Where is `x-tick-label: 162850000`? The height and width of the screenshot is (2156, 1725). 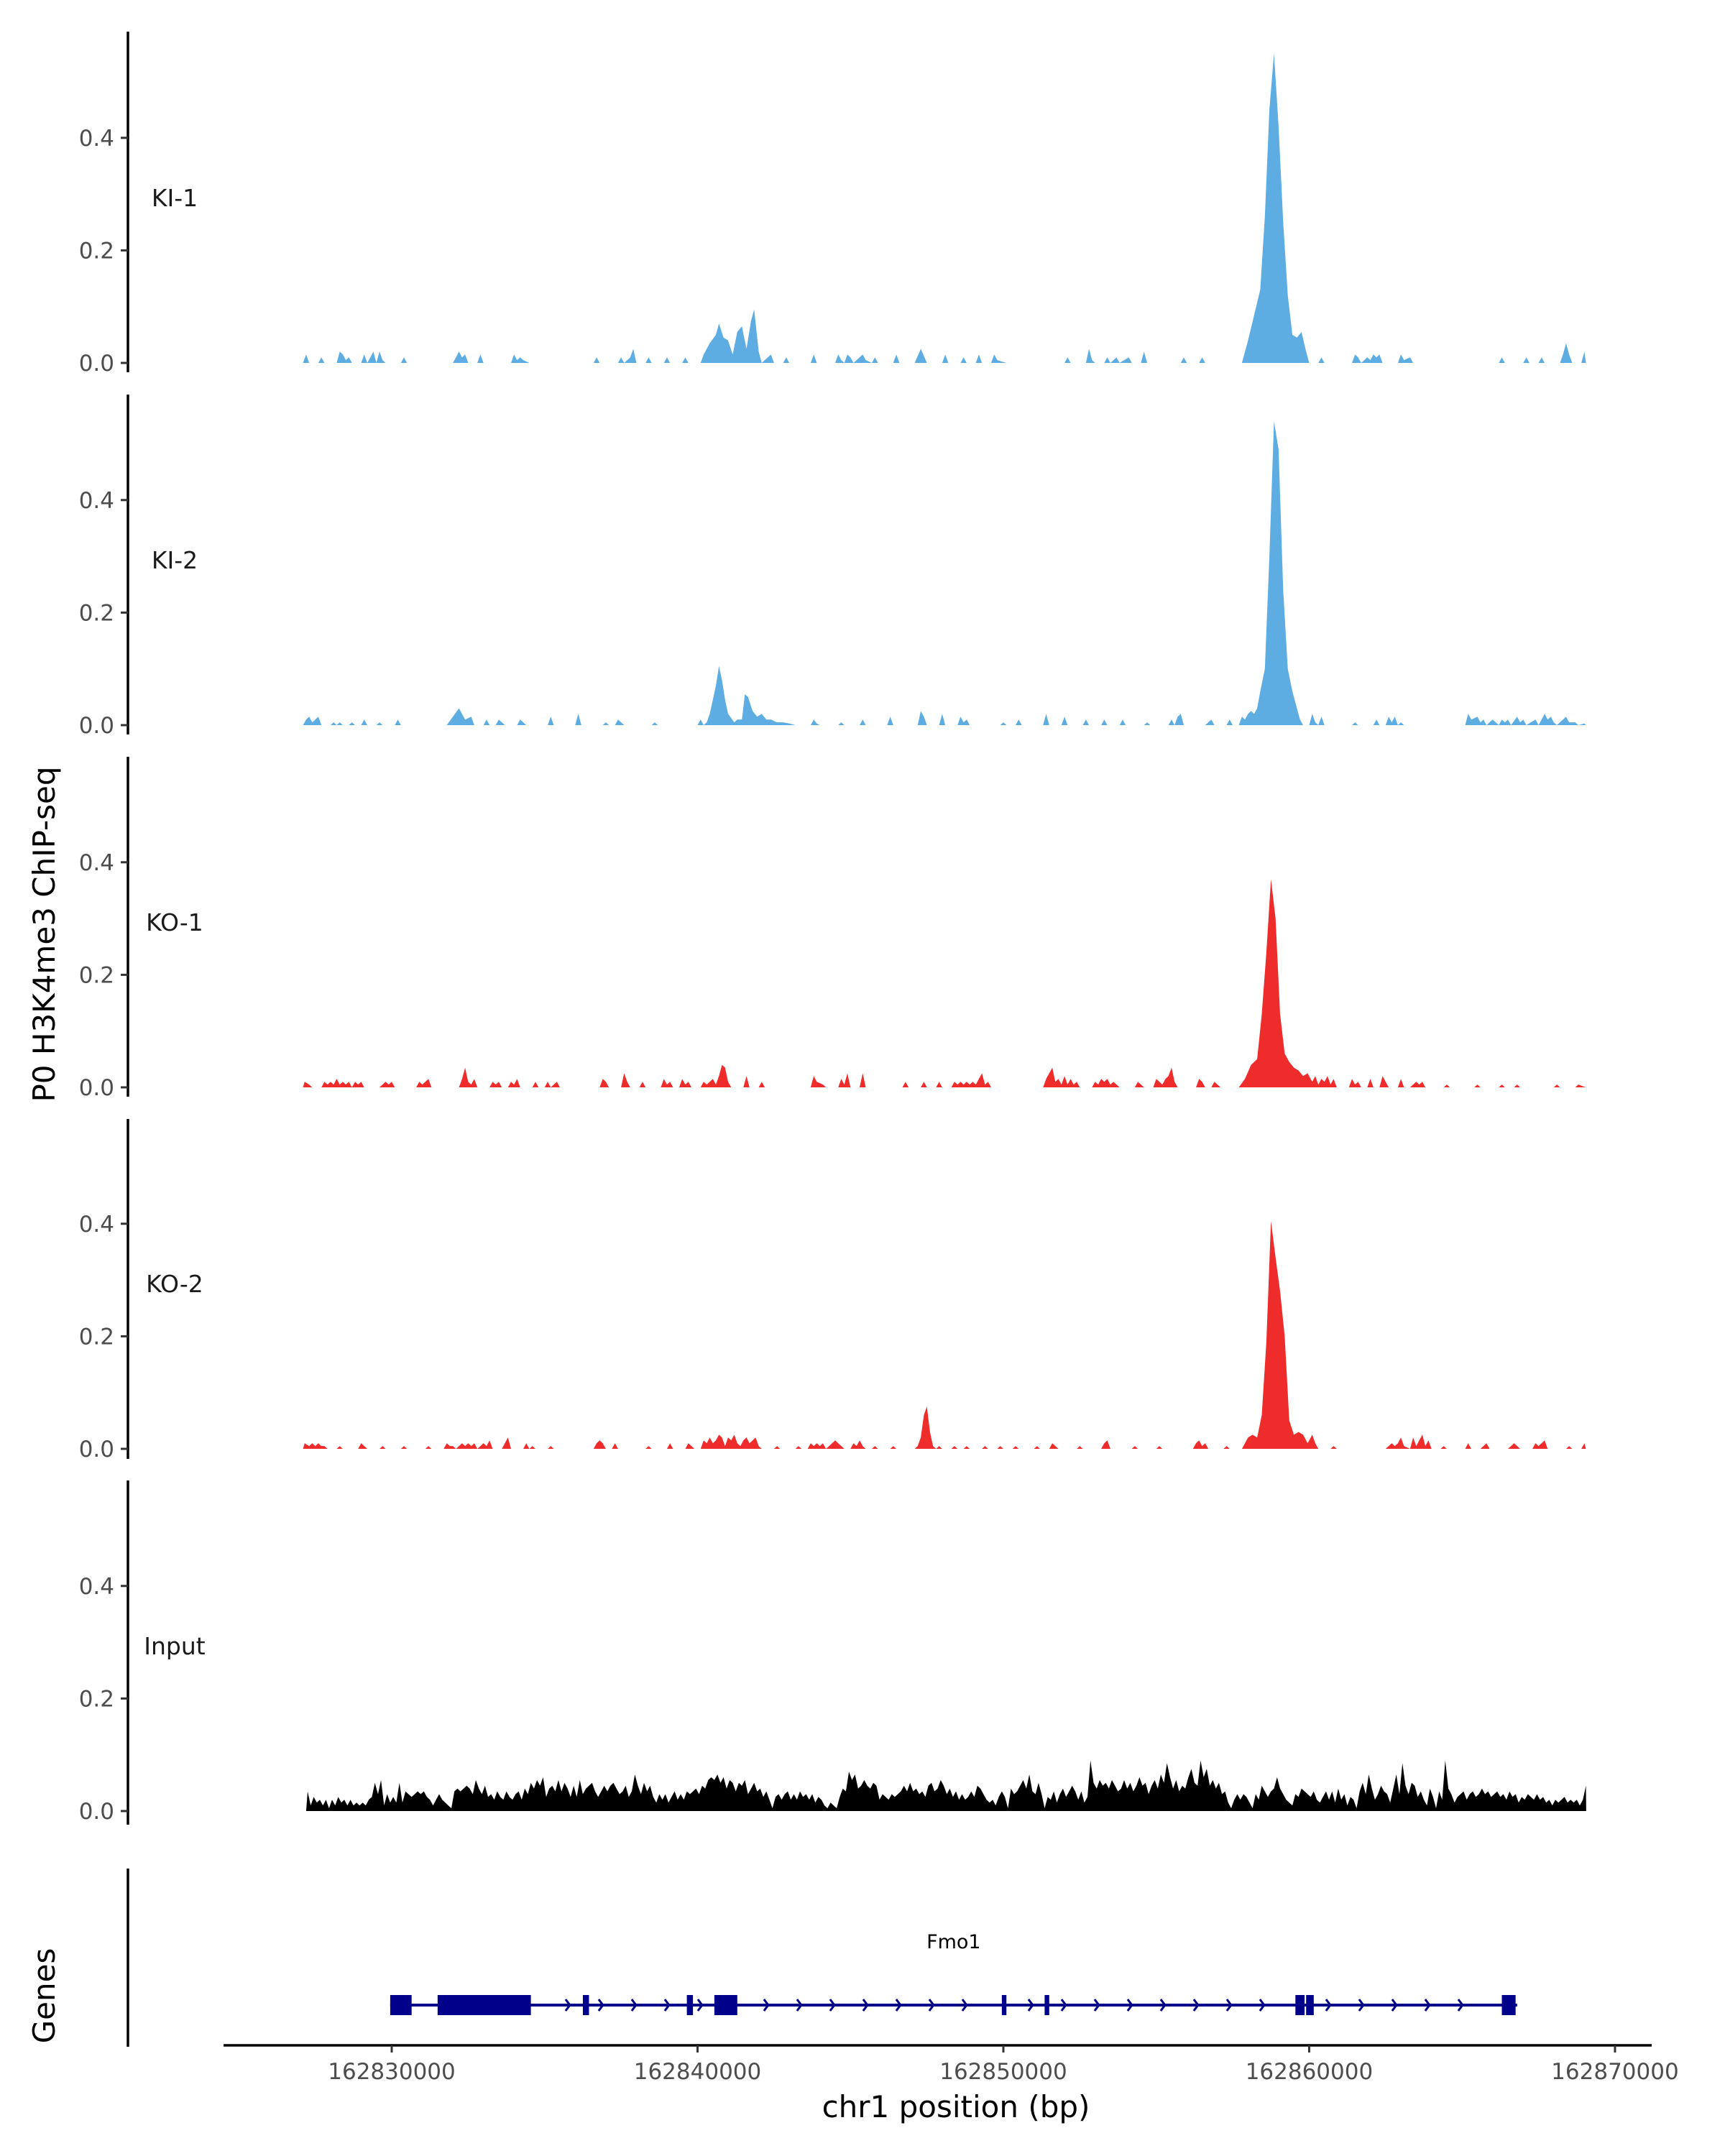
x-tick-label: 162850000 is located at coordinates (1003, 2072).